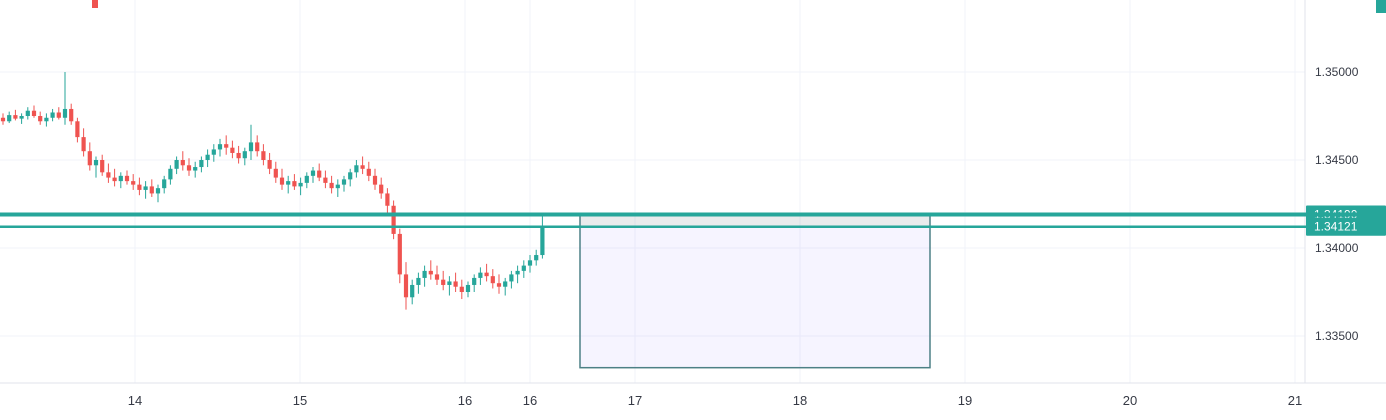 The width and height of the screenshot is (1386, 420). I want to click on rectangle-top-band, so click(755, 220).